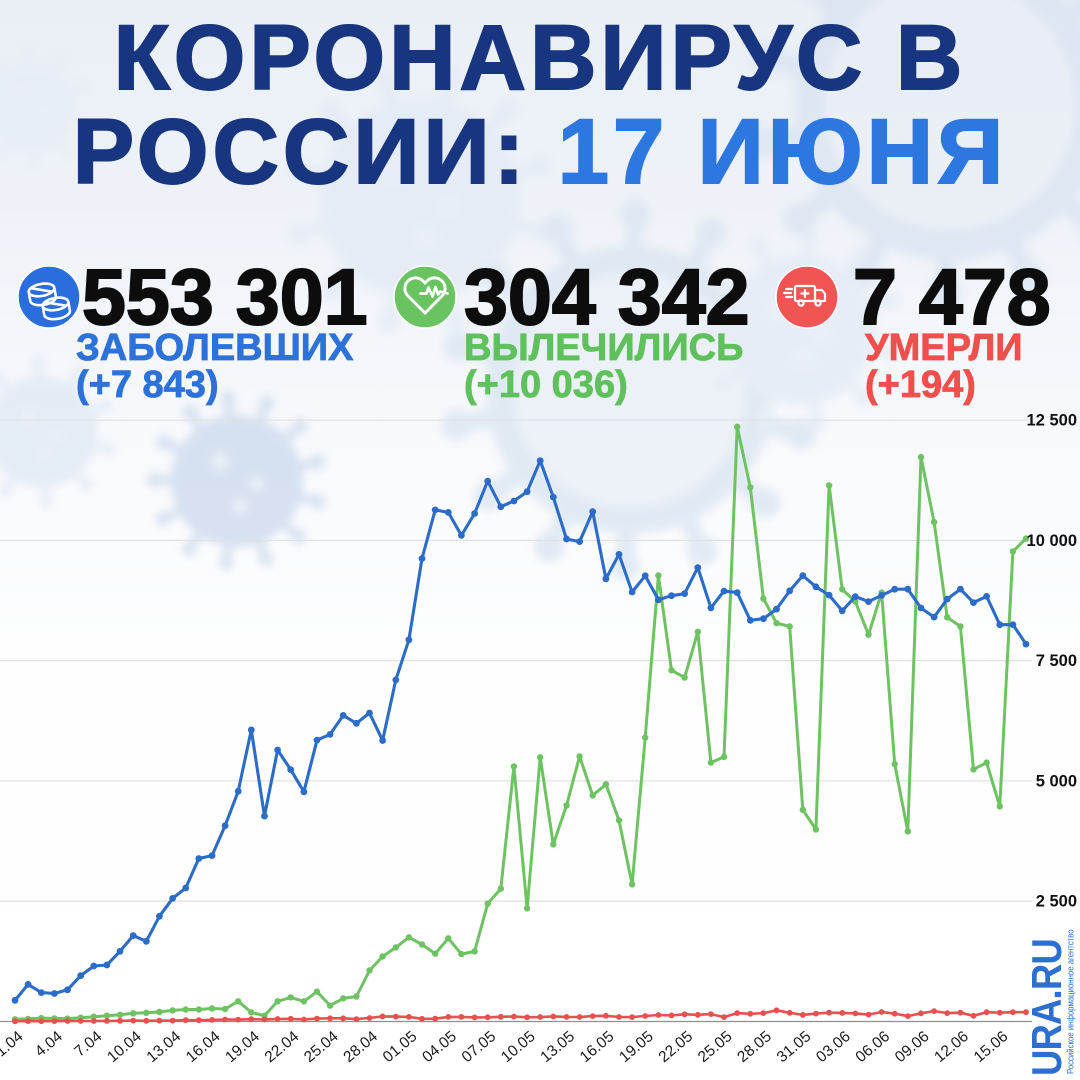 Image resolution: width=1080 pixels, height=1080 pixels. What do you see at coordinates (124, 1047) in the screenshot?
I see `svg-text: 10.04` at bounding box center [124, 1047].